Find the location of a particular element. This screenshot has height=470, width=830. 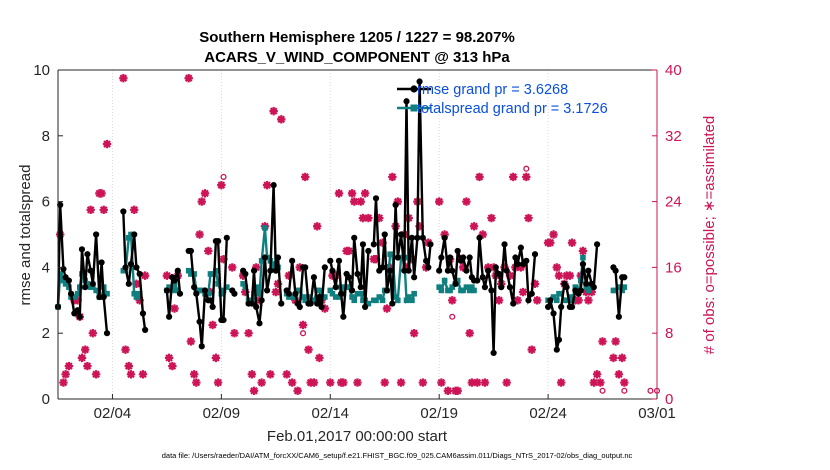

right-tick-label: 24 is located at coordinates (673, 202).